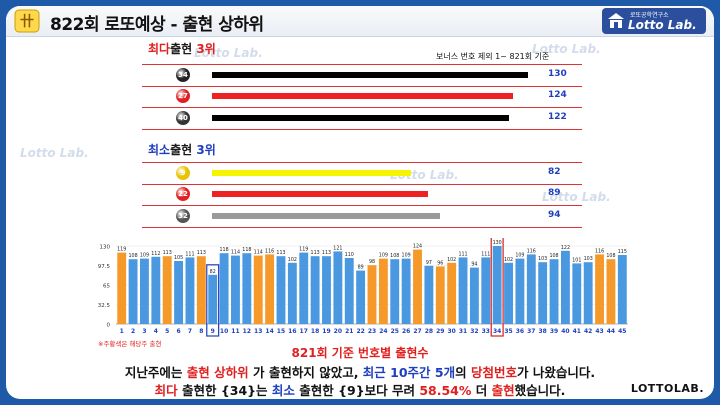  I want to click on bar-value-label: 89, so click(361, 268).